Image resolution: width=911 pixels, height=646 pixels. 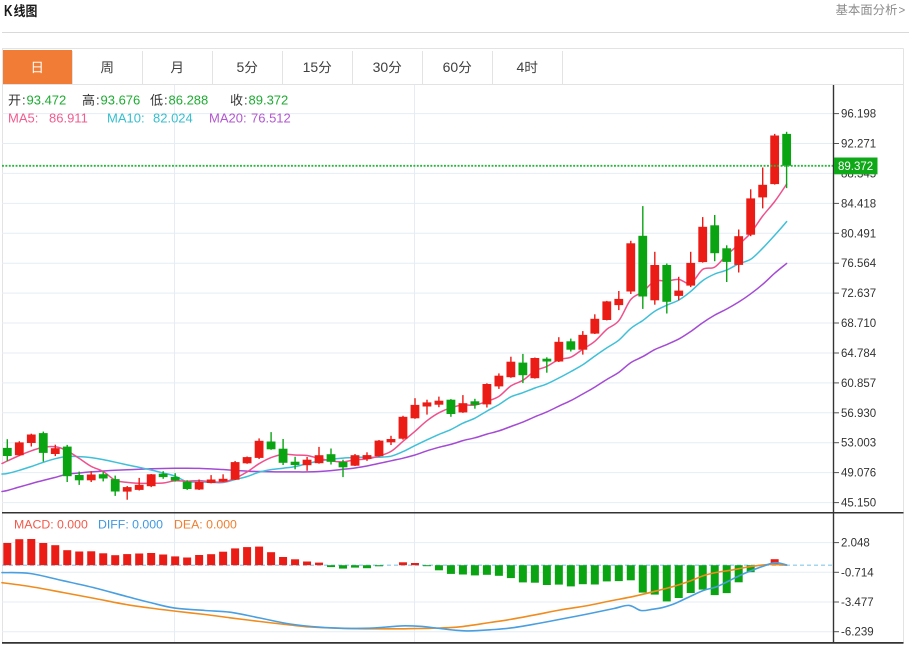 What do you see at coordinates (857, 573) in the screenshot?
I see `svg-text: -0.714` at bounding box center [857, 573].